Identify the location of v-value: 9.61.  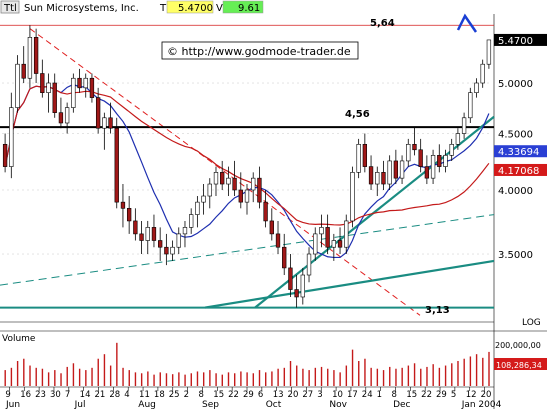
(249, 8).